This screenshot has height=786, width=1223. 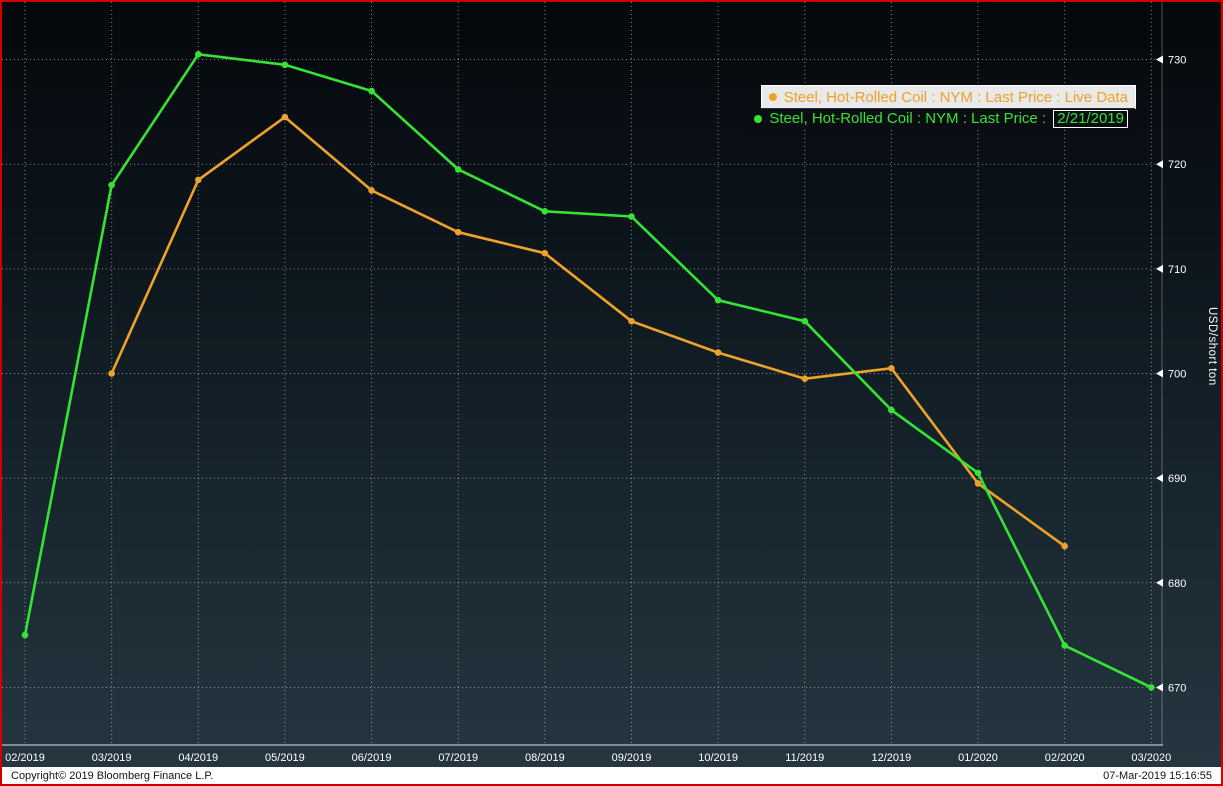 I want to click on x-axis-label: 07/2019, so click(x=458, y=758).